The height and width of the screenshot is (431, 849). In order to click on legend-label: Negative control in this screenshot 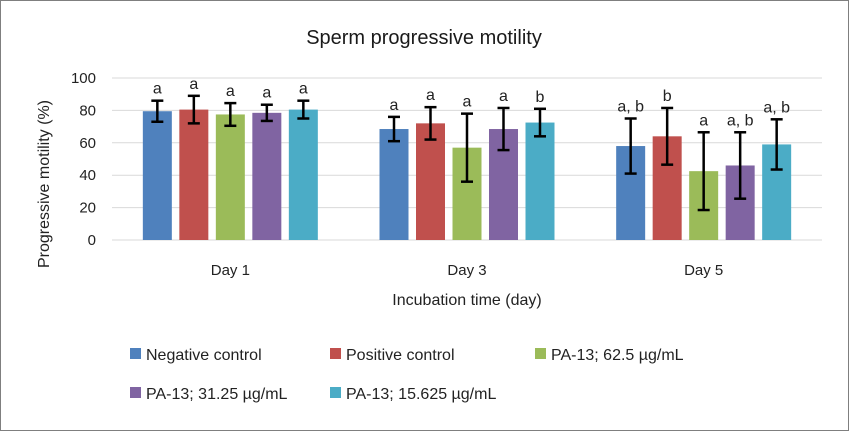, I will do `click(204, 355)`.